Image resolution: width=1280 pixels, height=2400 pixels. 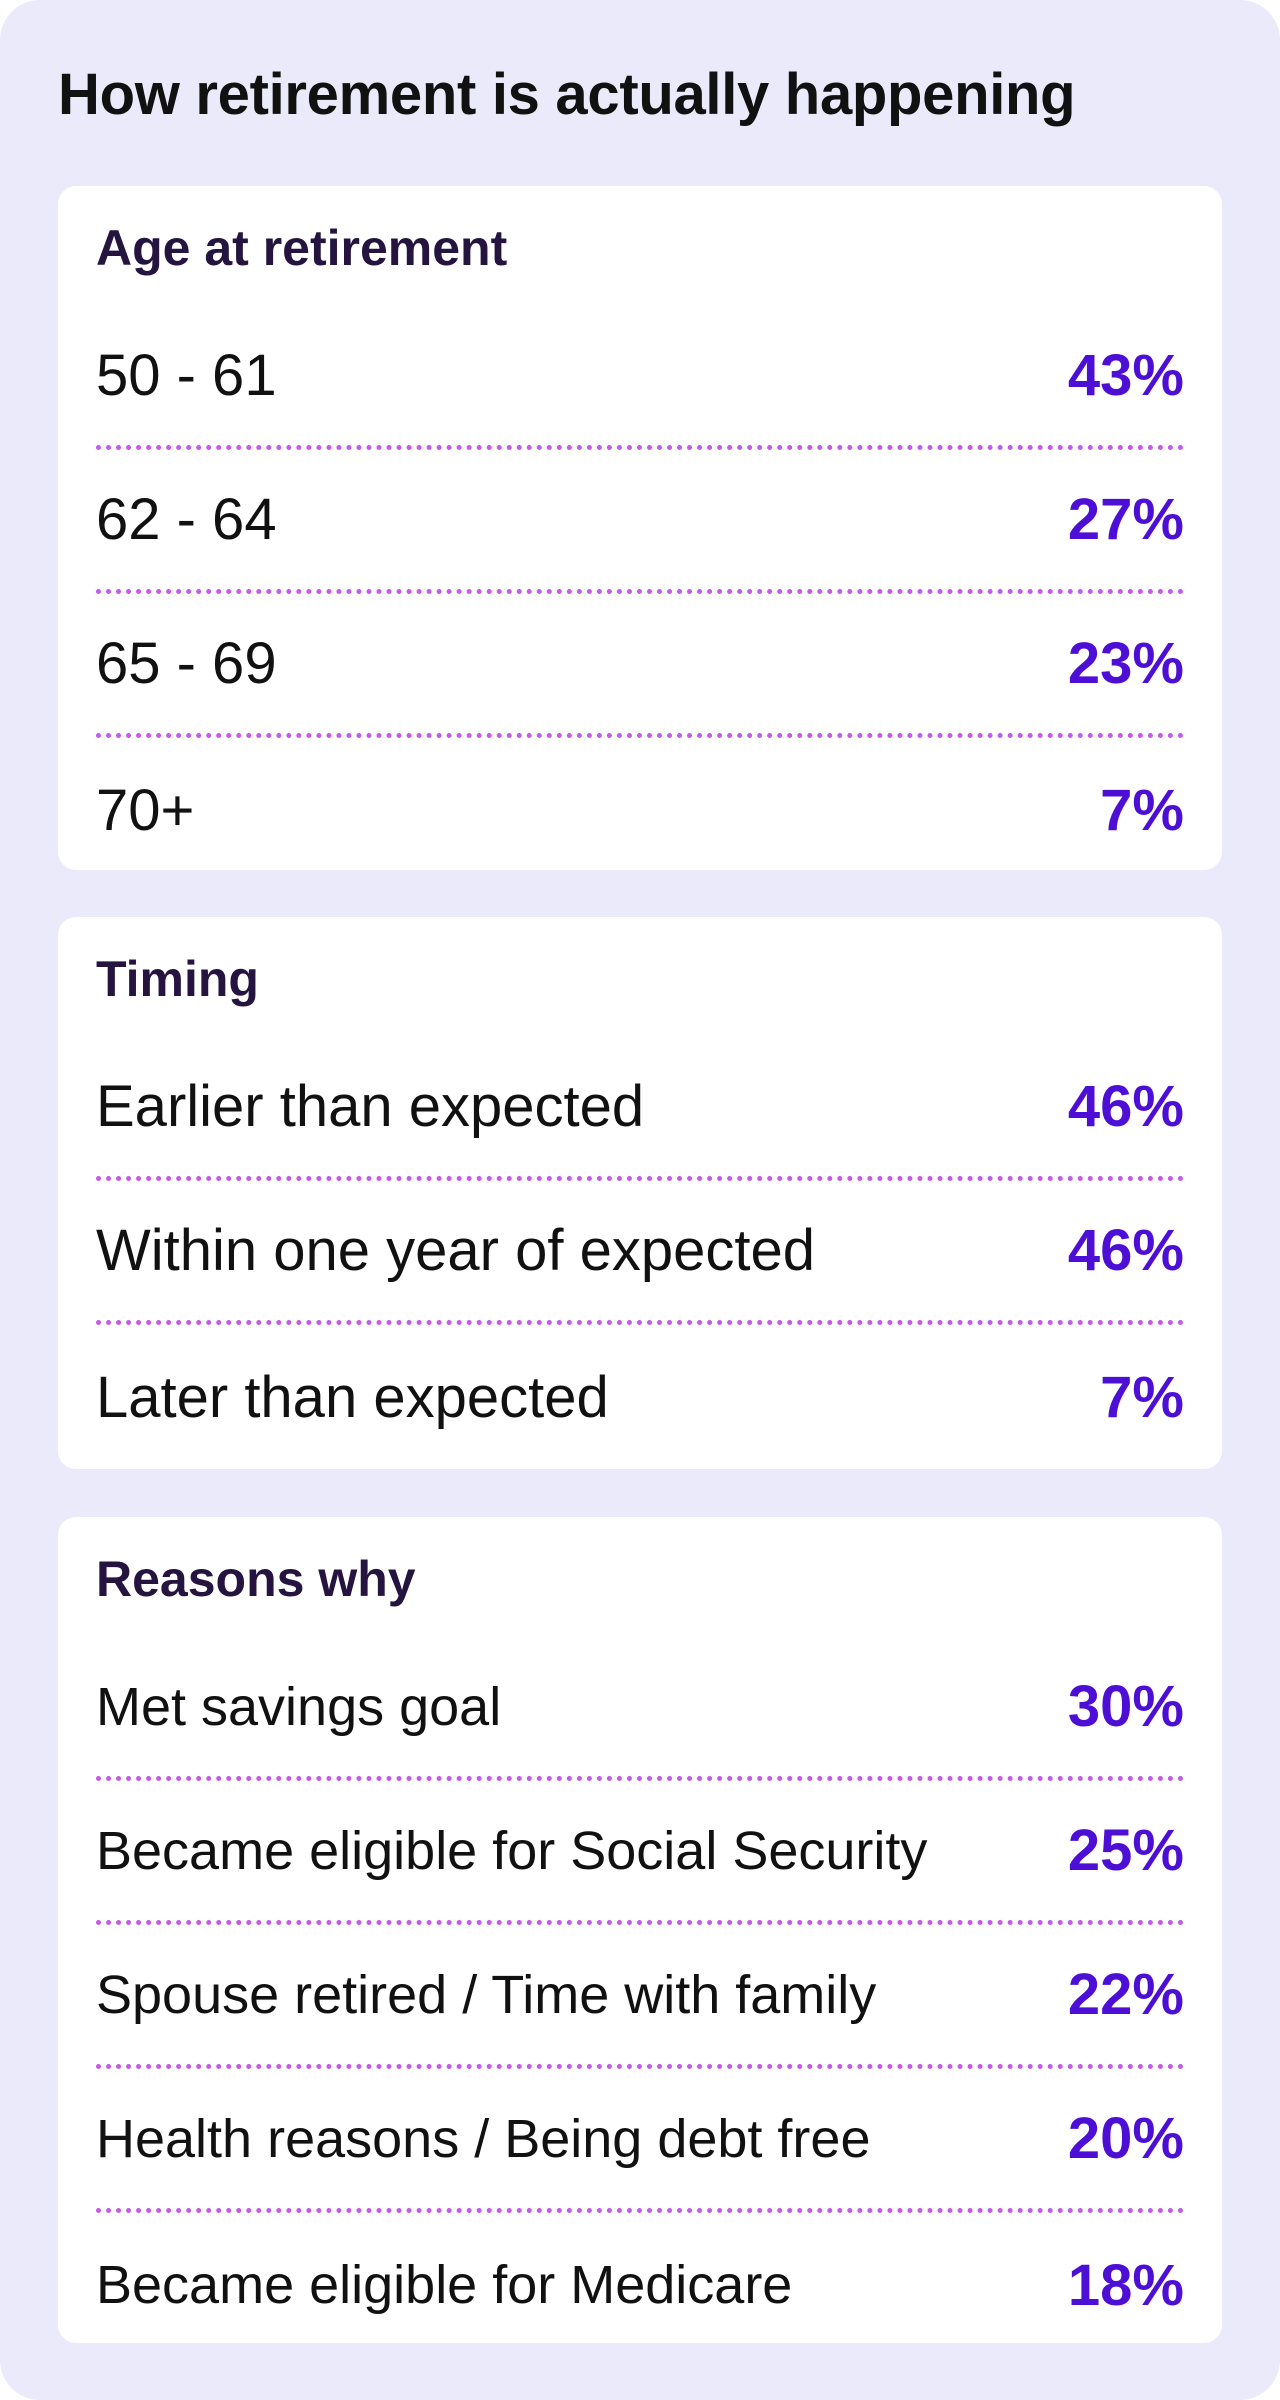 I want to click on stat-row: 62 - 64 27%, so click(x=640, y=522).